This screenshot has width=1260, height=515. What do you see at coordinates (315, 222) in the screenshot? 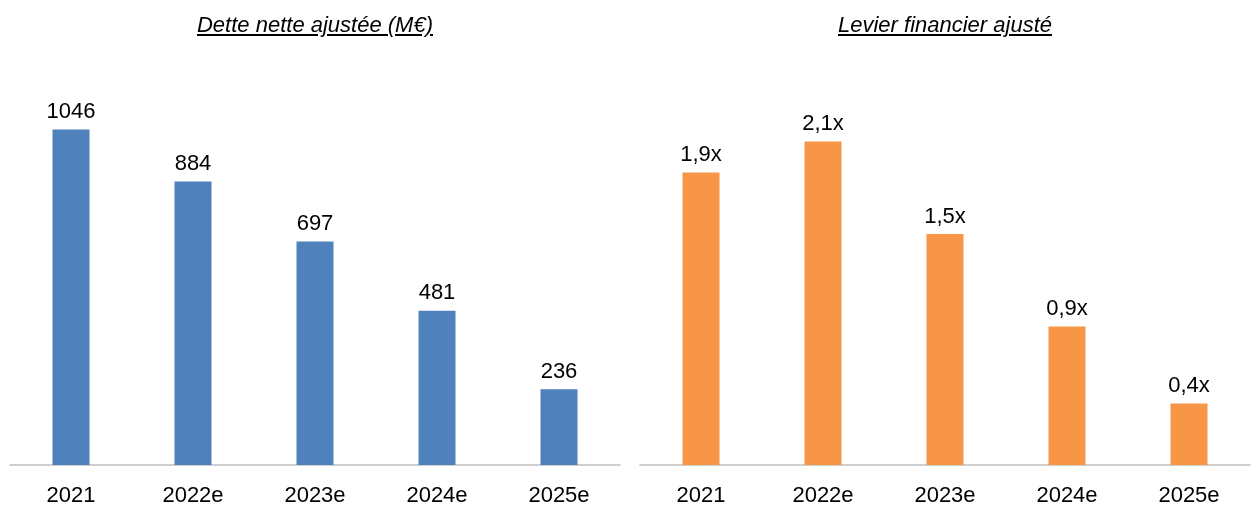
I see `data-label: 697` at bounding box center [315, 222].